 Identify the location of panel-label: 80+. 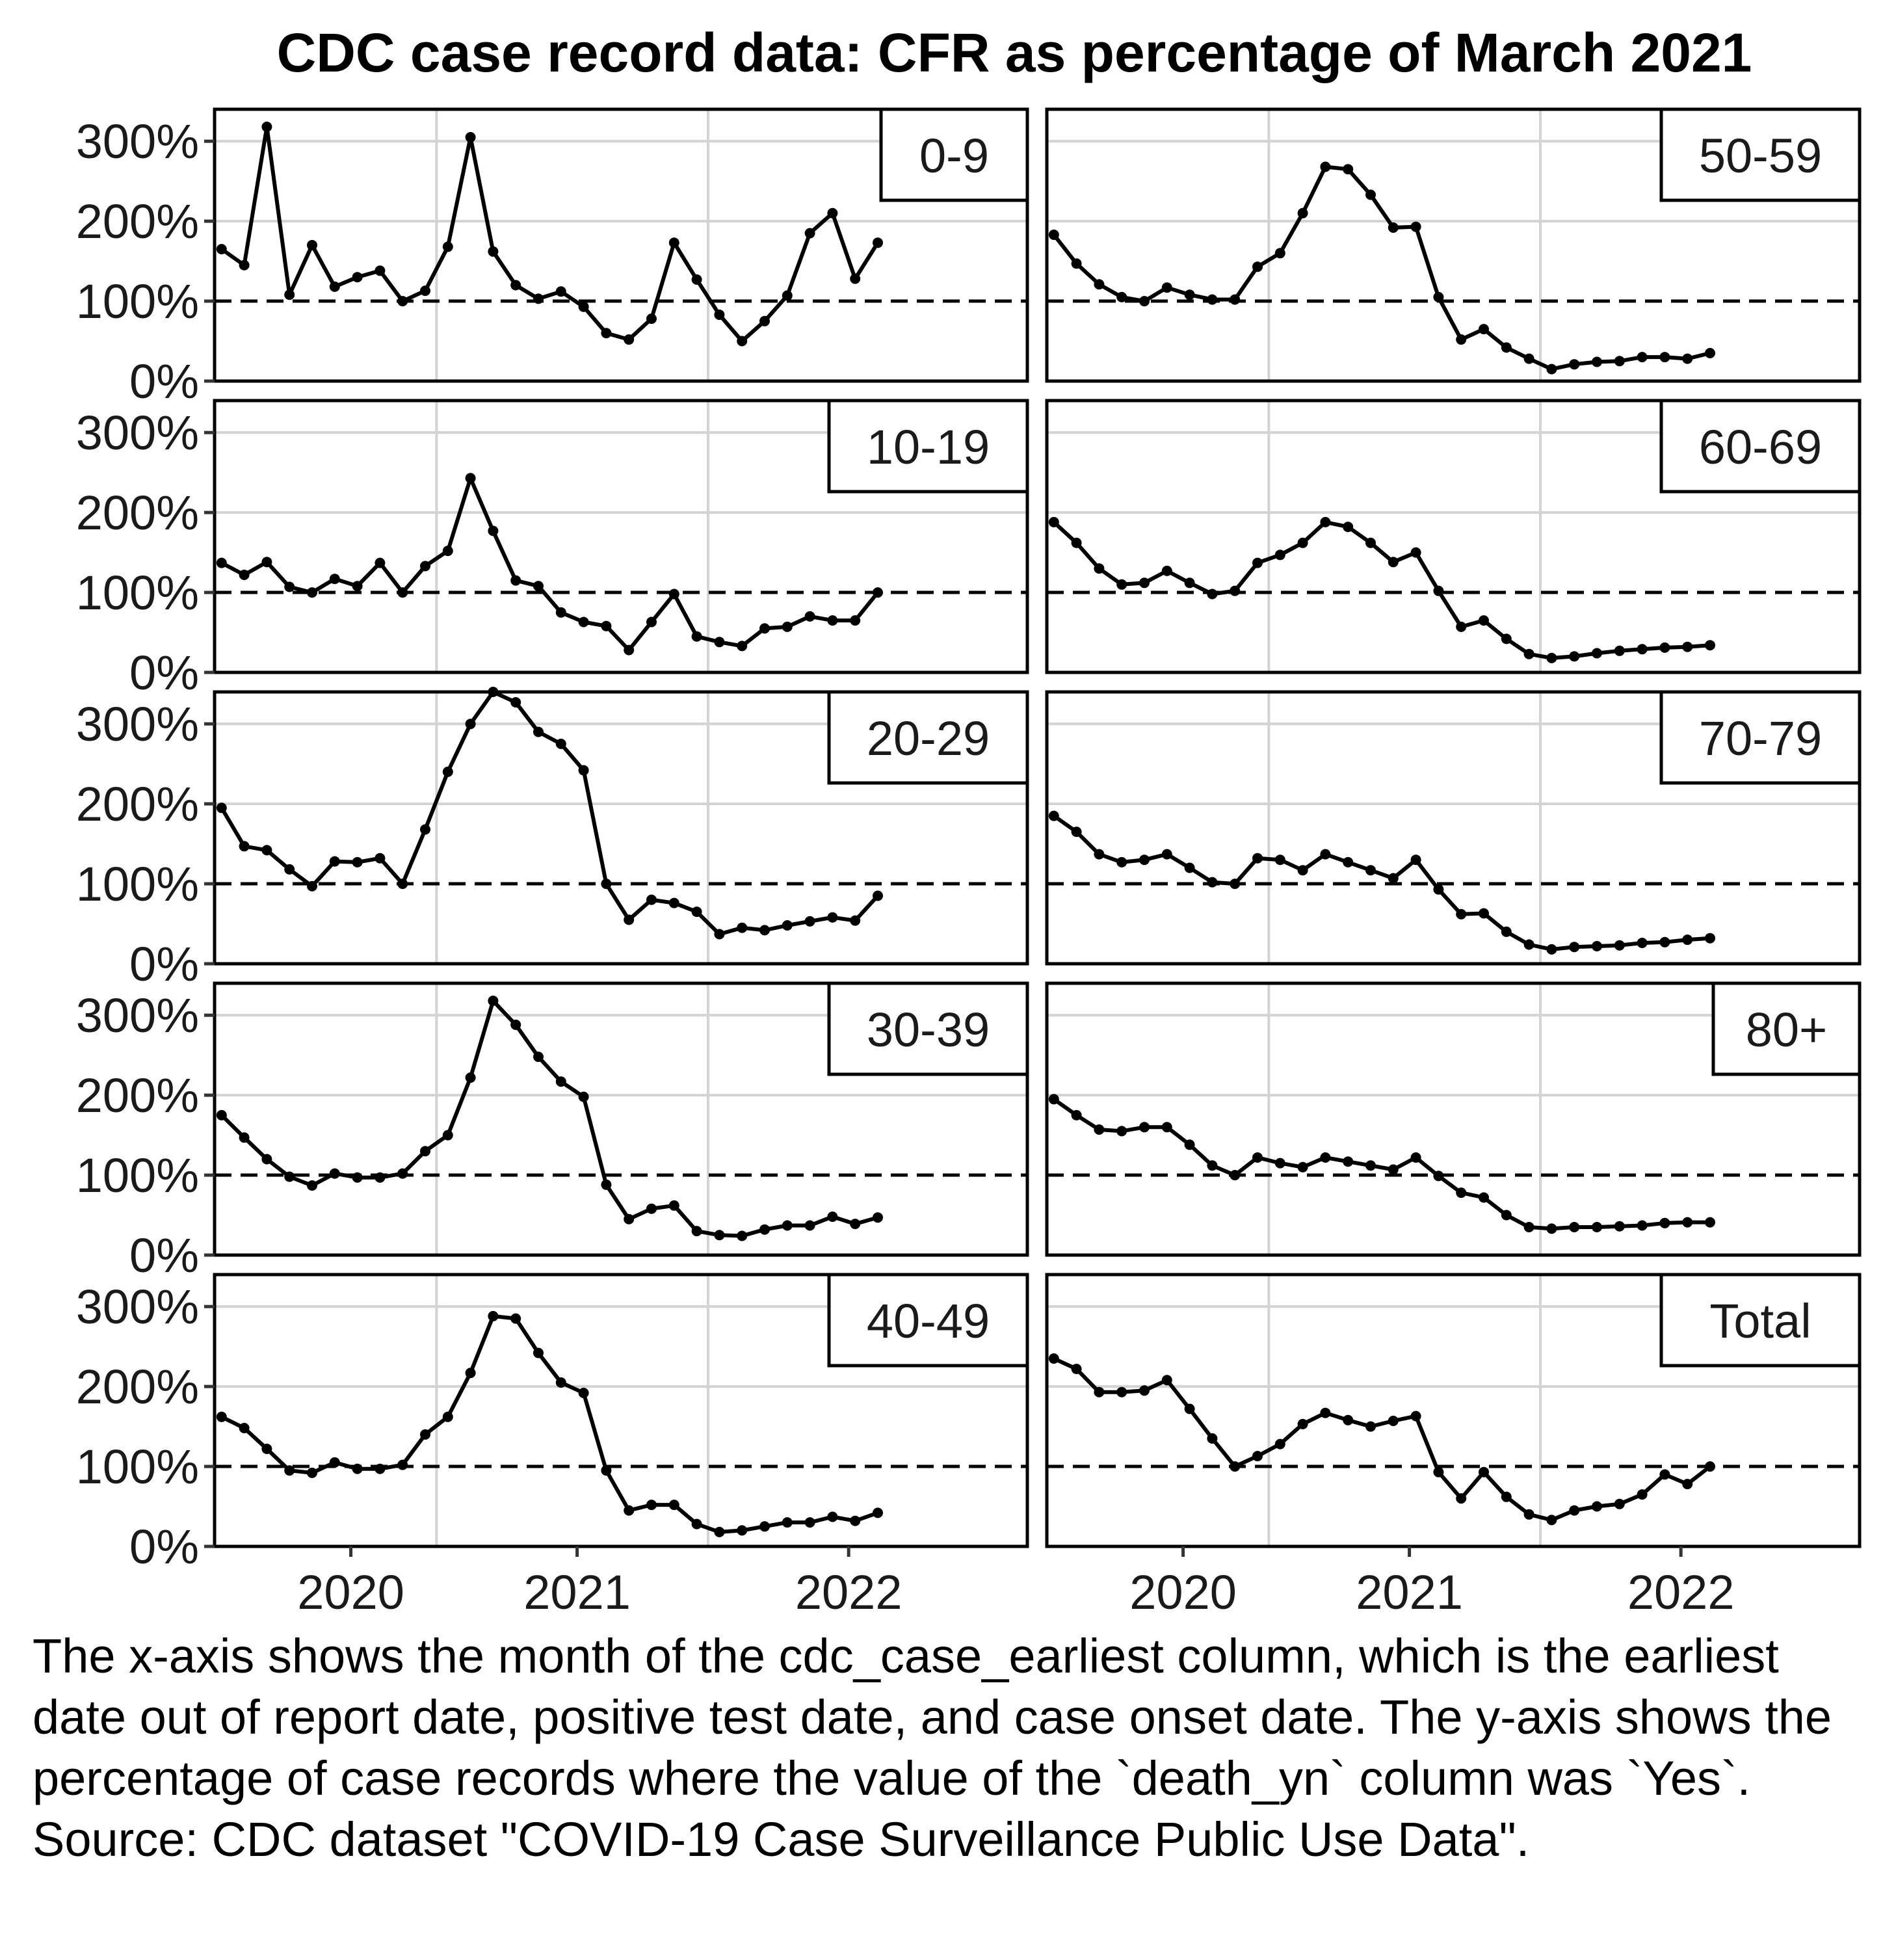
(1787, 1030).